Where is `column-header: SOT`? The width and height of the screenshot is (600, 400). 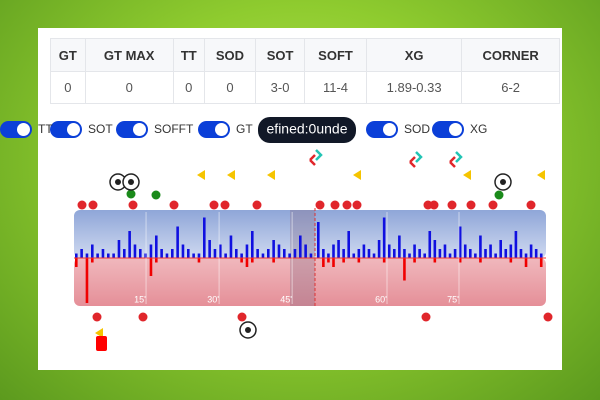
column-header: SOT is located at coordinates (280, 55).